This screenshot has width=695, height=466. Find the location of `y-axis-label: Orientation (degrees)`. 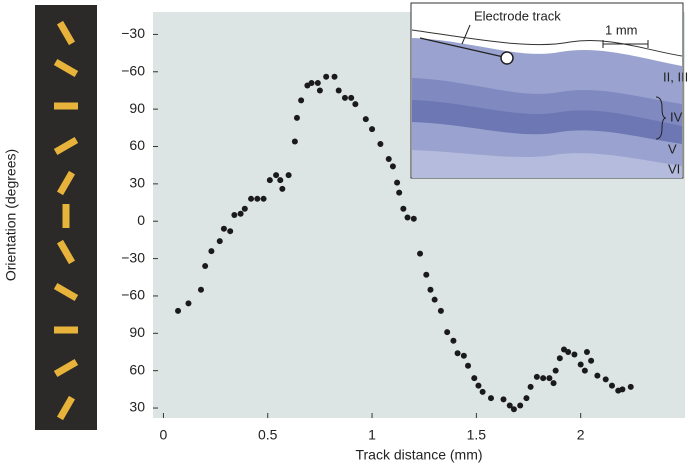

y-axis-label: Orientation (degrees) is located at coordinates (11, 215).